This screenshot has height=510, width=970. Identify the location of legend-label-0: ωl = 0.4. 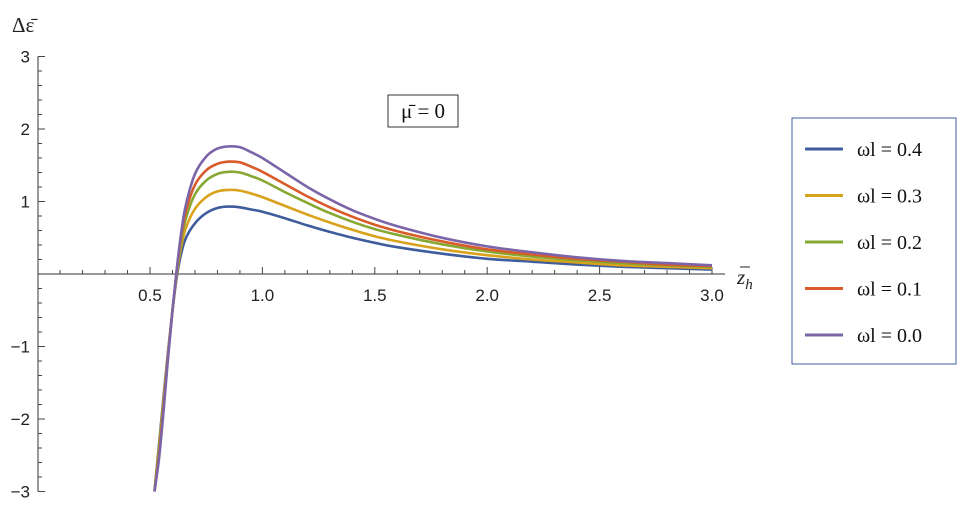
(889, 150).